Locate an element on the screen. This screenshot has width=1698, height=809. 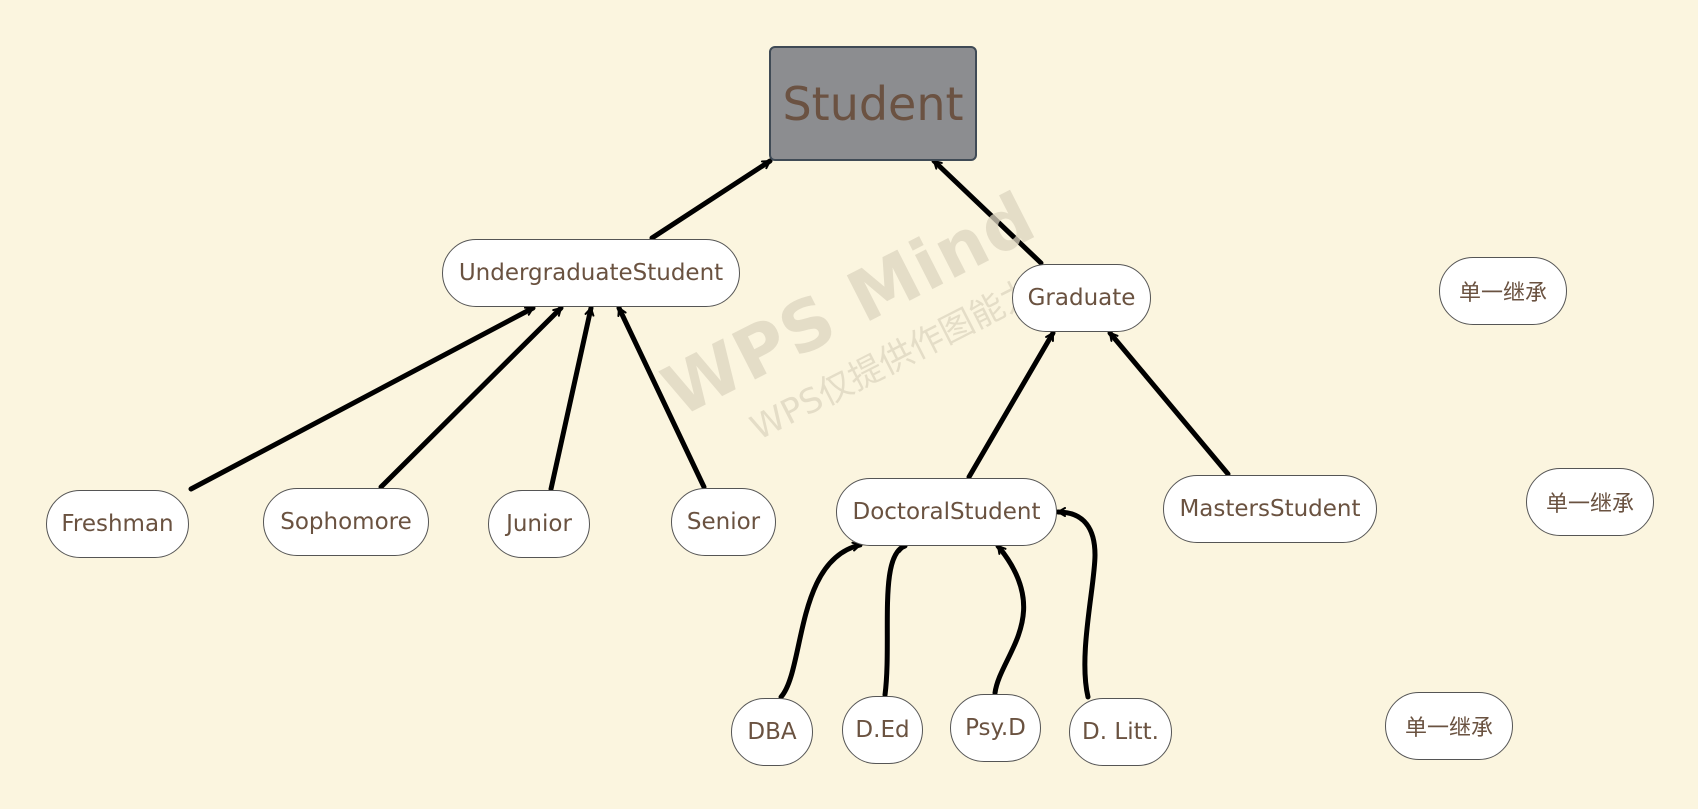
edge-dlitt-doctoral is located at coordinates (1076, 603).